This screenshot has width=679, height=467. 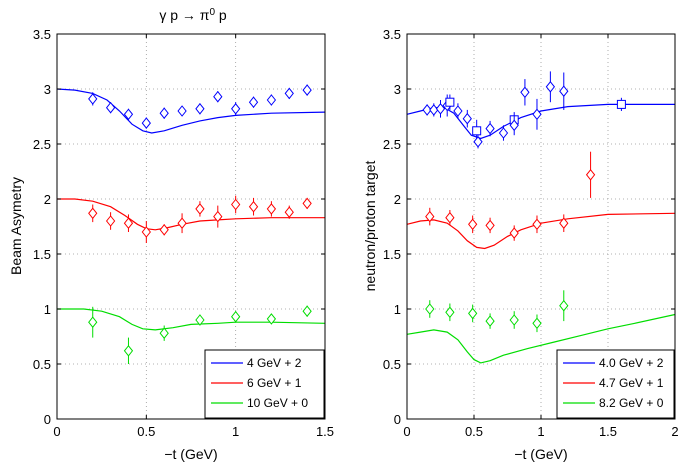 I want to click on legend-label: 4 GeV + 2, so click(x=274, y=363).